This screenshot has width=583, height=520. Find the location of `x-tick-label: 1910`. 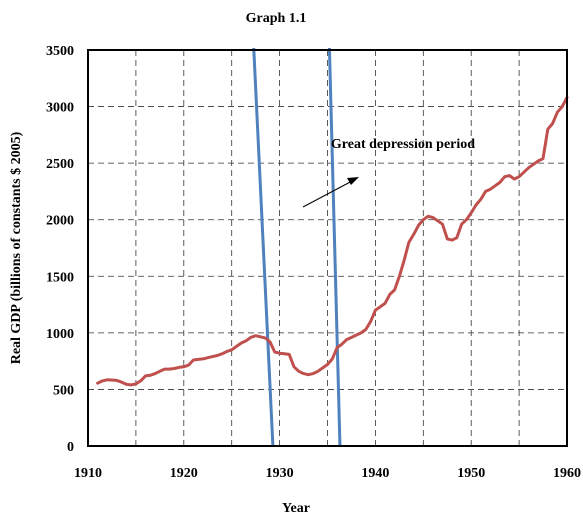

x-tick-label: 1910 is located at coordinates (88, 473).